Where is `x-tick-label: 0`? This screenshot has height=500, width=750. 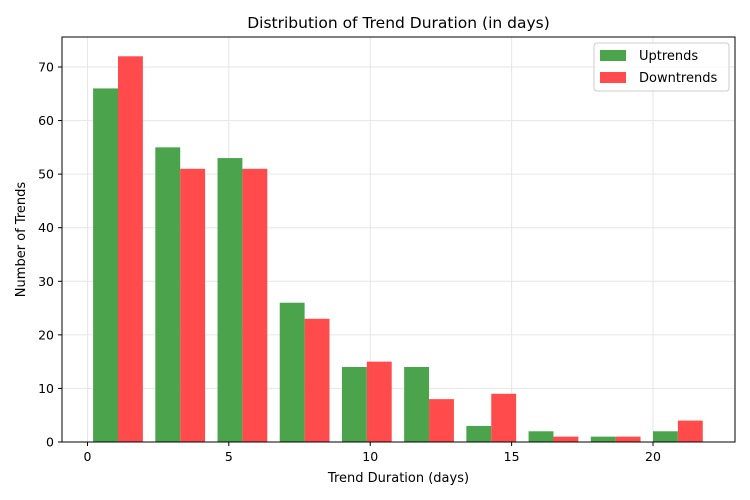 x-tick-label: 0 is located at coordinates (87, 456).